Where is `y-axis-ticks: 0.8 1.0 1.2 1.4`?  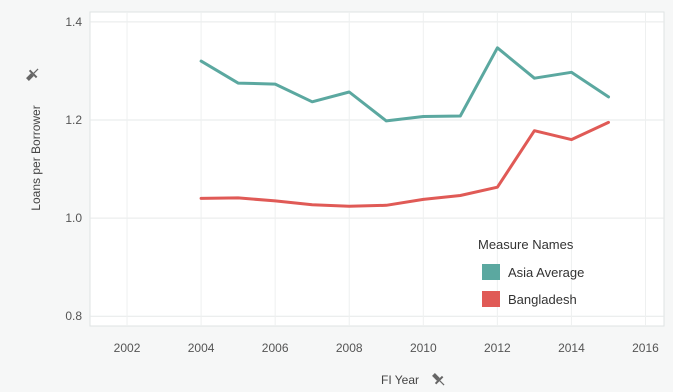 y-axis-ticks: 0.8 1.0 1.2 1.4 is located at coordinates (73, 169).